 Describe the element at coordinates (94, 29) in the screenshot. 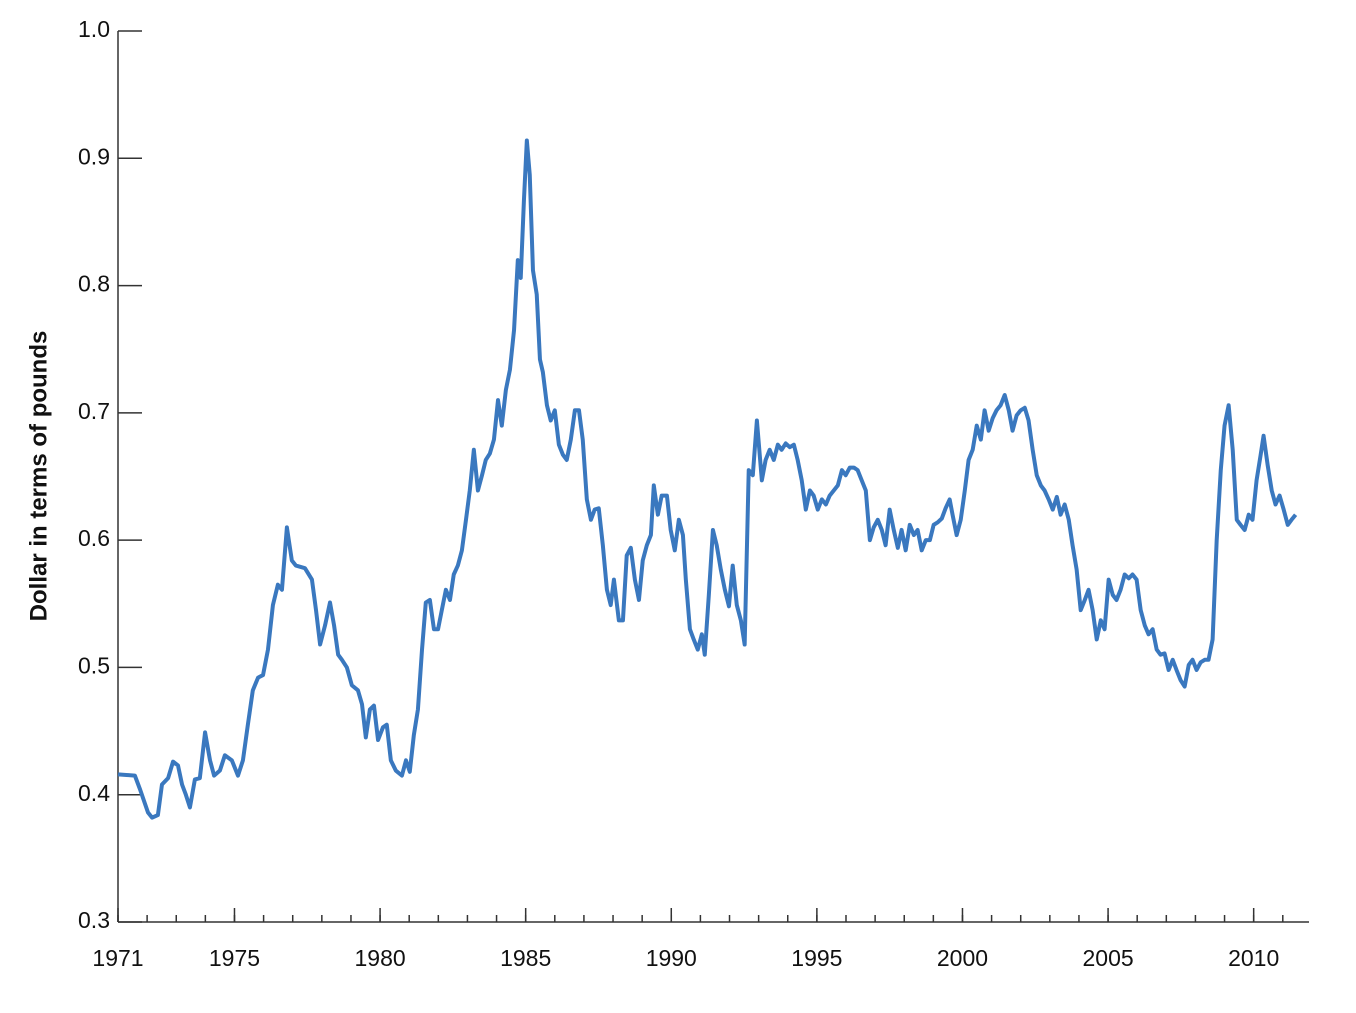

I see `y-tick-label: 1.0` at that location.